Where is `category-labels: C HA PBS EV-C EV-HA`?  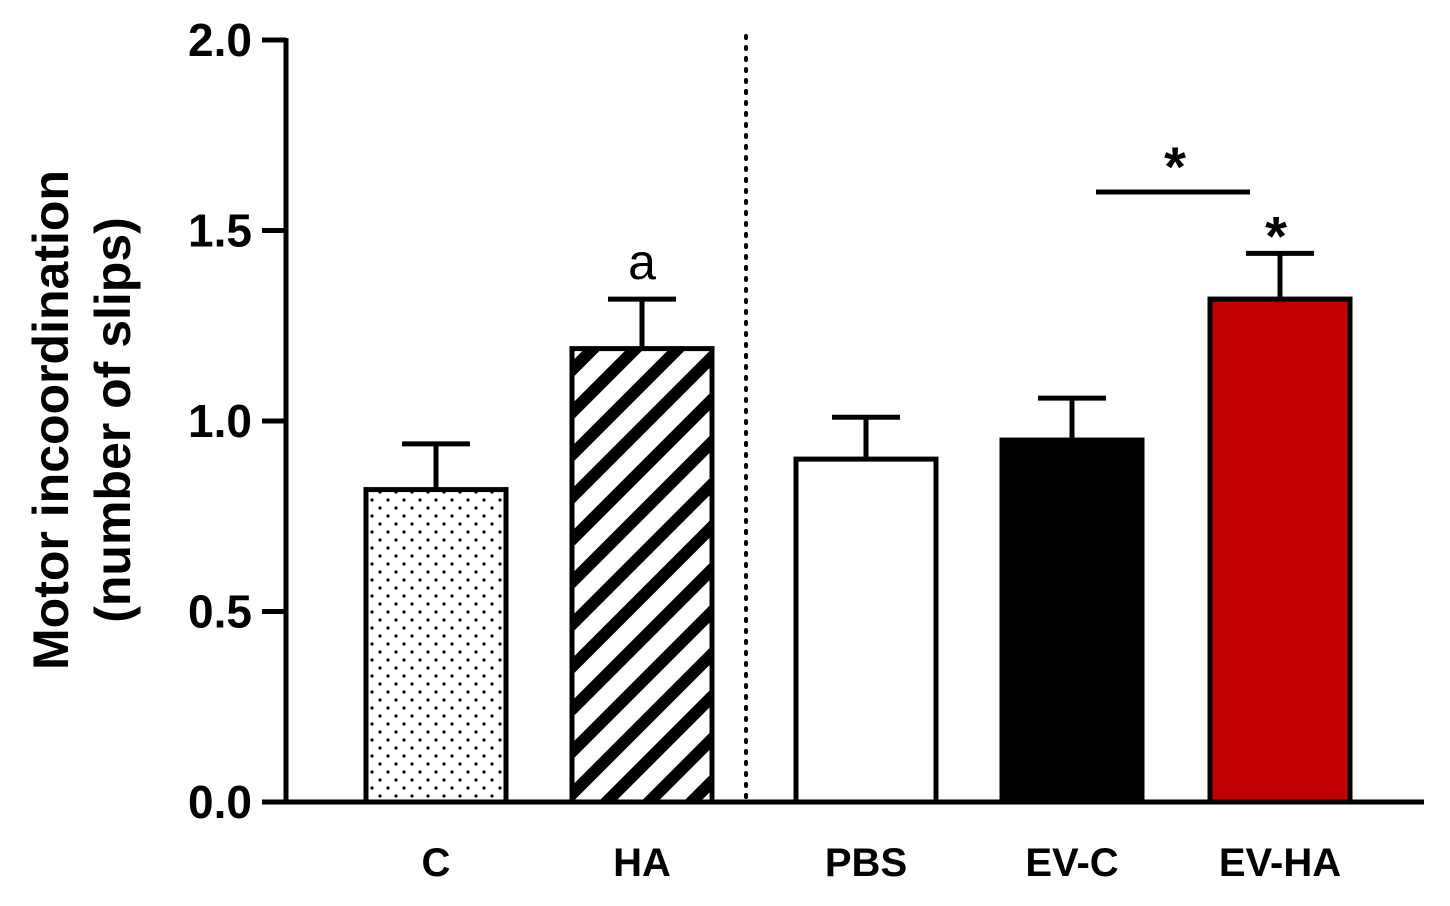 category-labels: C HA PBS EV-C EV-HA is located at coordinates (882, 863).